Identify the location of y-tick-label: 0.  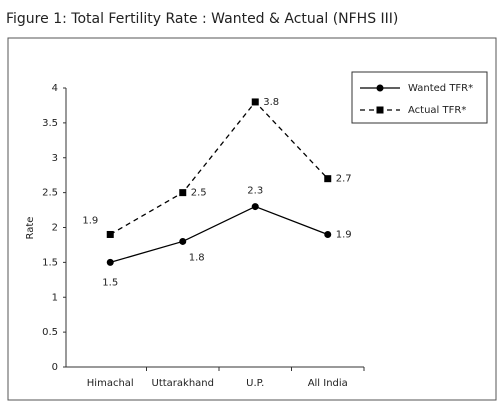
(55, 367).